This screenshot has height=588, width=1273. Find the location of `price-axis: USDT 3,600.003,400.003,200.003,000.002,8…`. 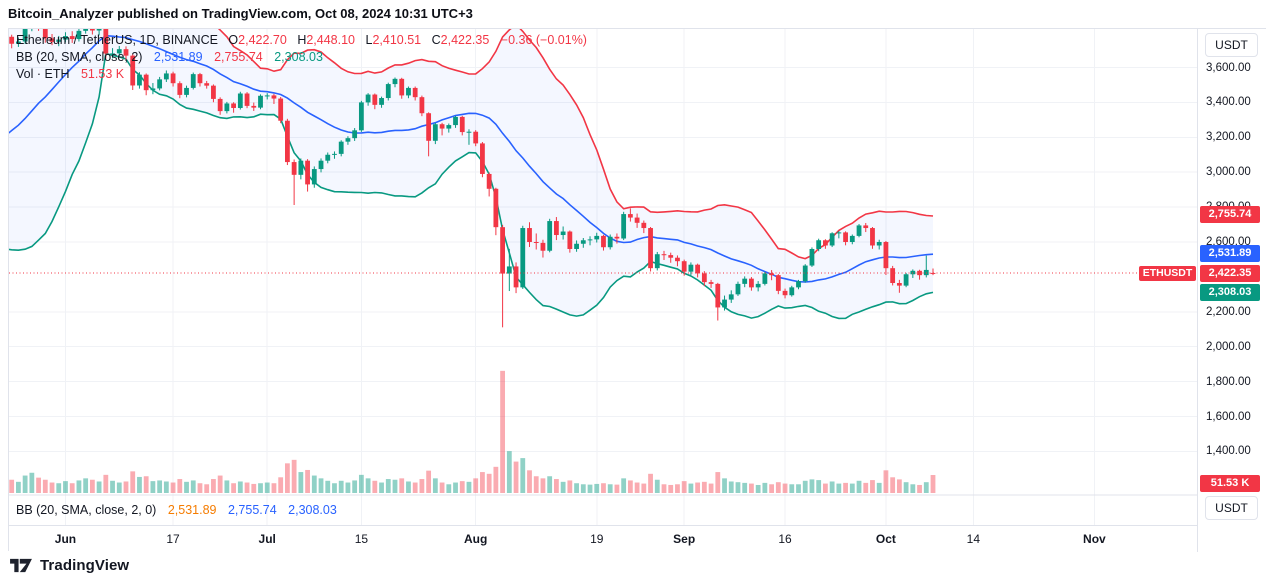

price-axis: USDT 3,600.003,400.003,200.003,000.002,8… is located at coordinates (1231, 290).